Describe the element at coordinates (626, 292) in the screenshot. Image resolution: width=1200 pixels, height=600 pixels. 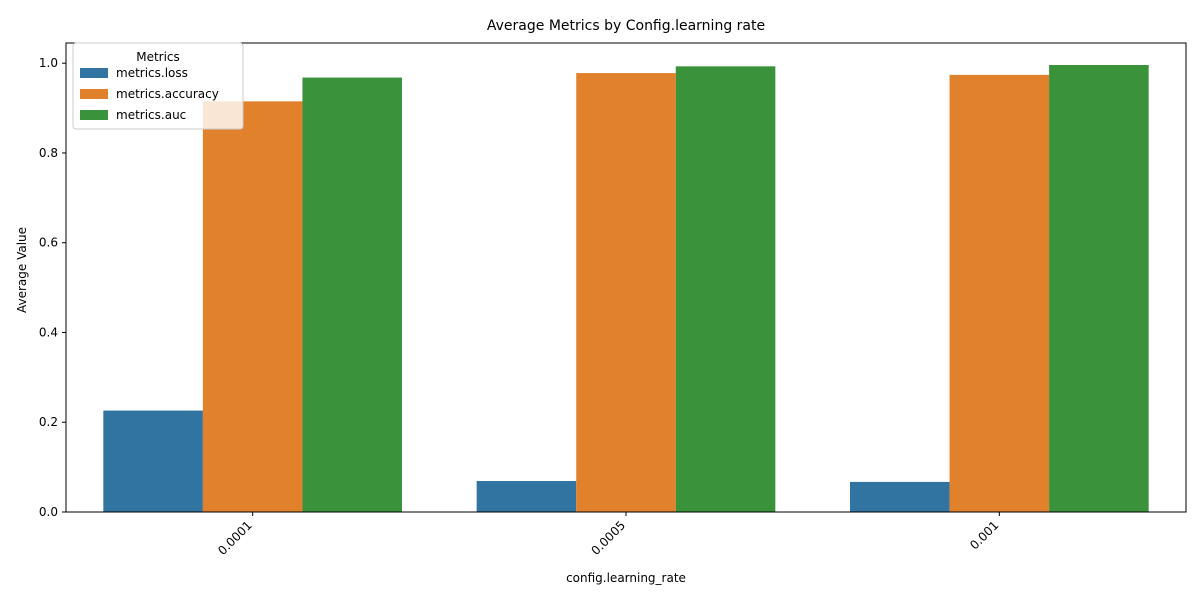
I see `bar-metrics-accuracy-0.0005` at that location.